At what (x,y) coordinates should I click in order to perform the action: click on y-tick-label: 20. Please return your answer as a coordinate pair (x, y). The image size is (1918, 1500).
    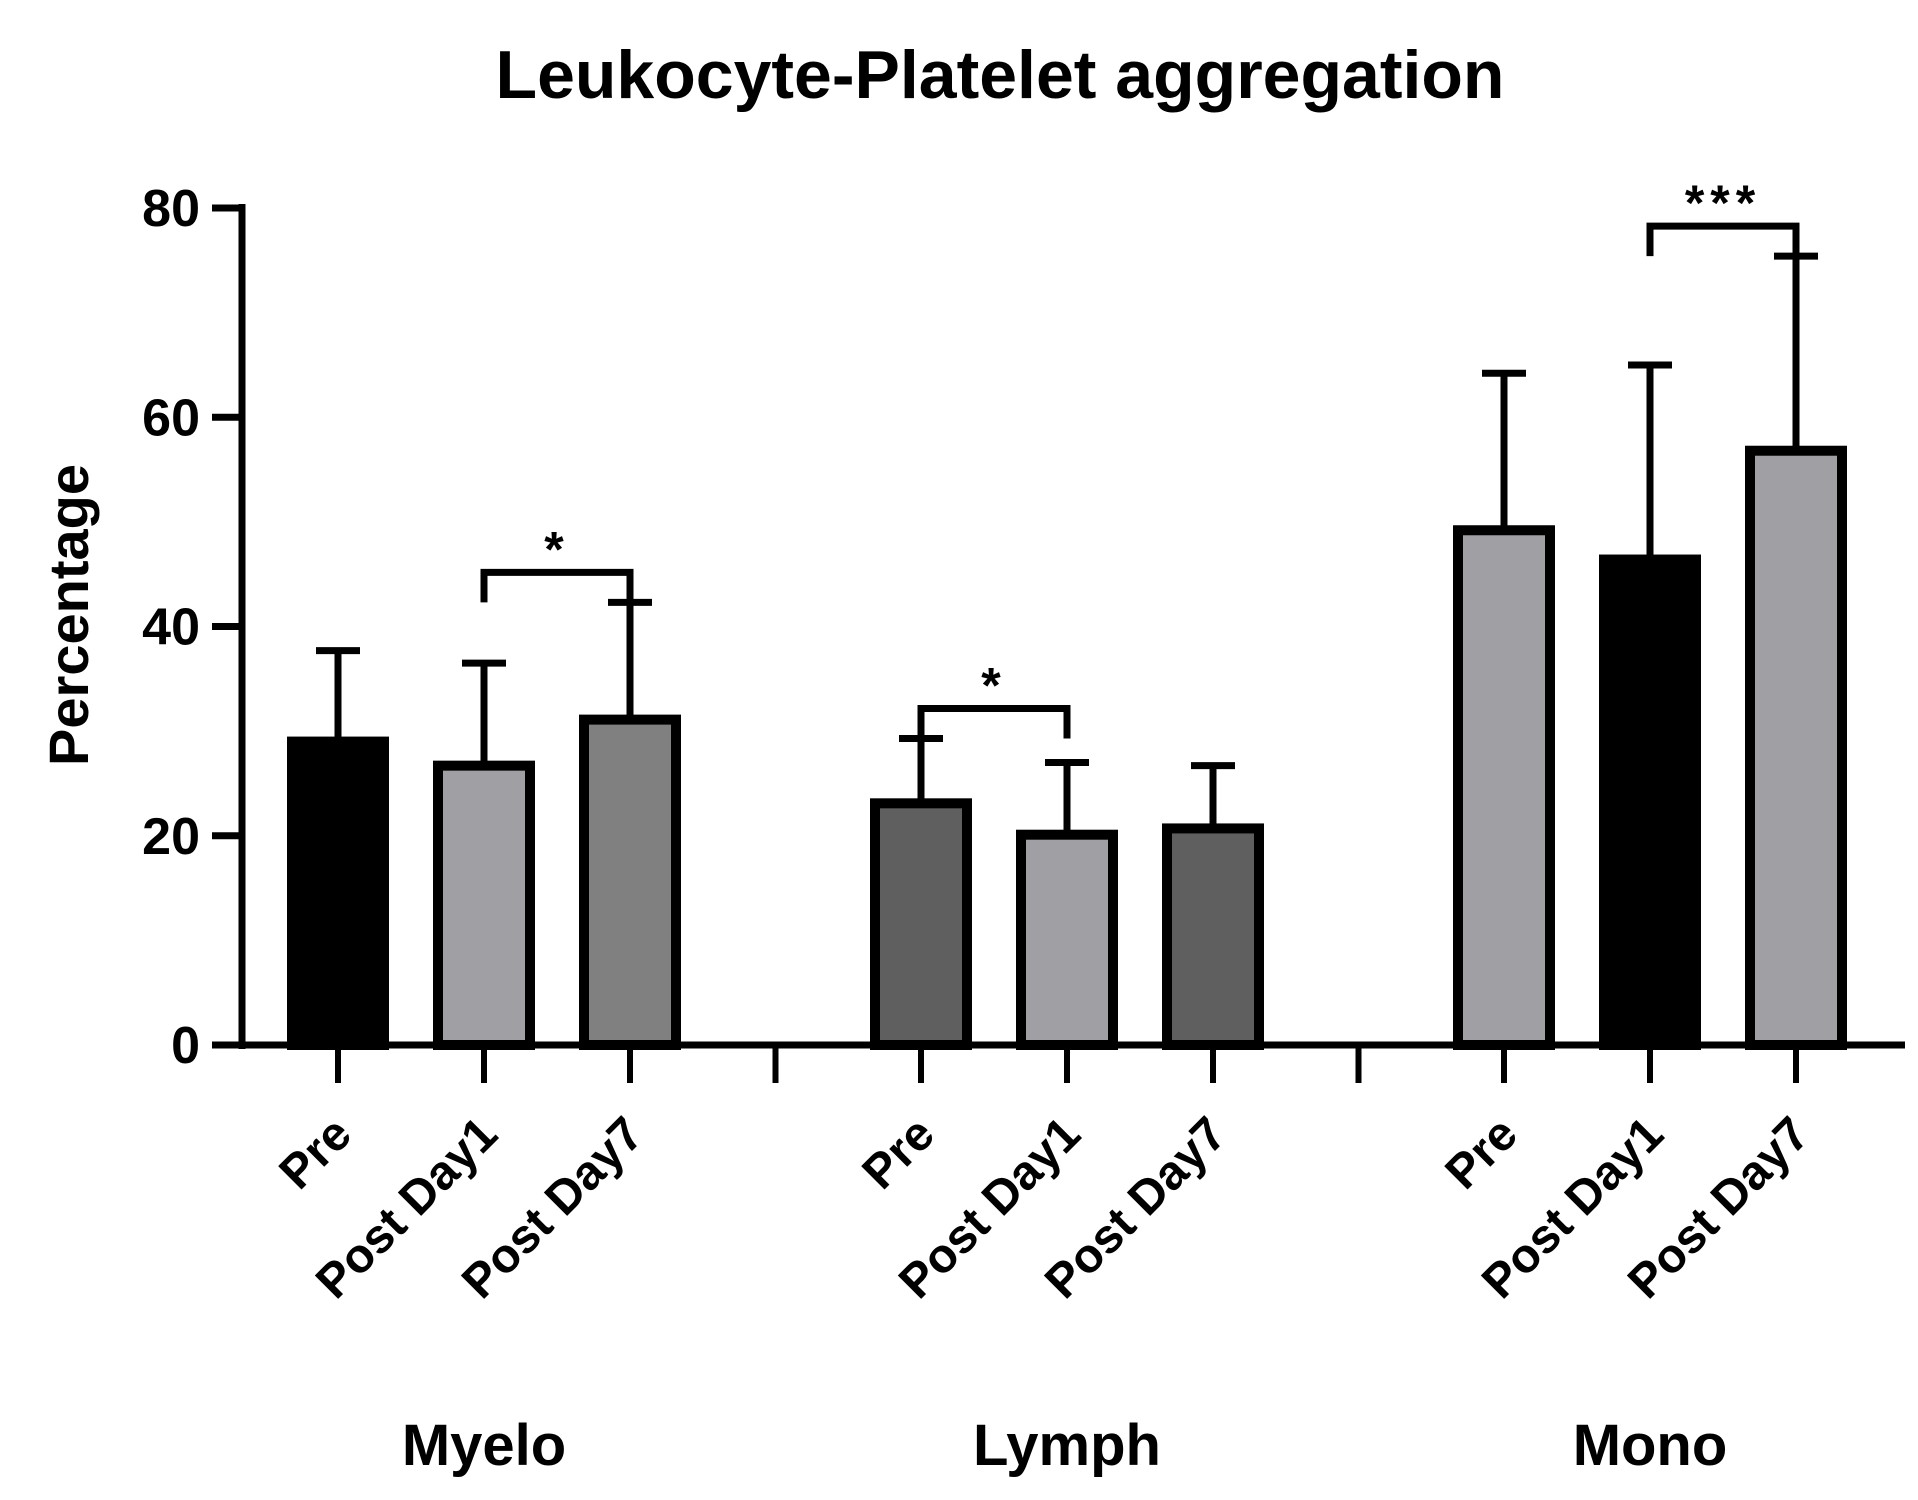
    Looking at the image, I should click on (171, 837).